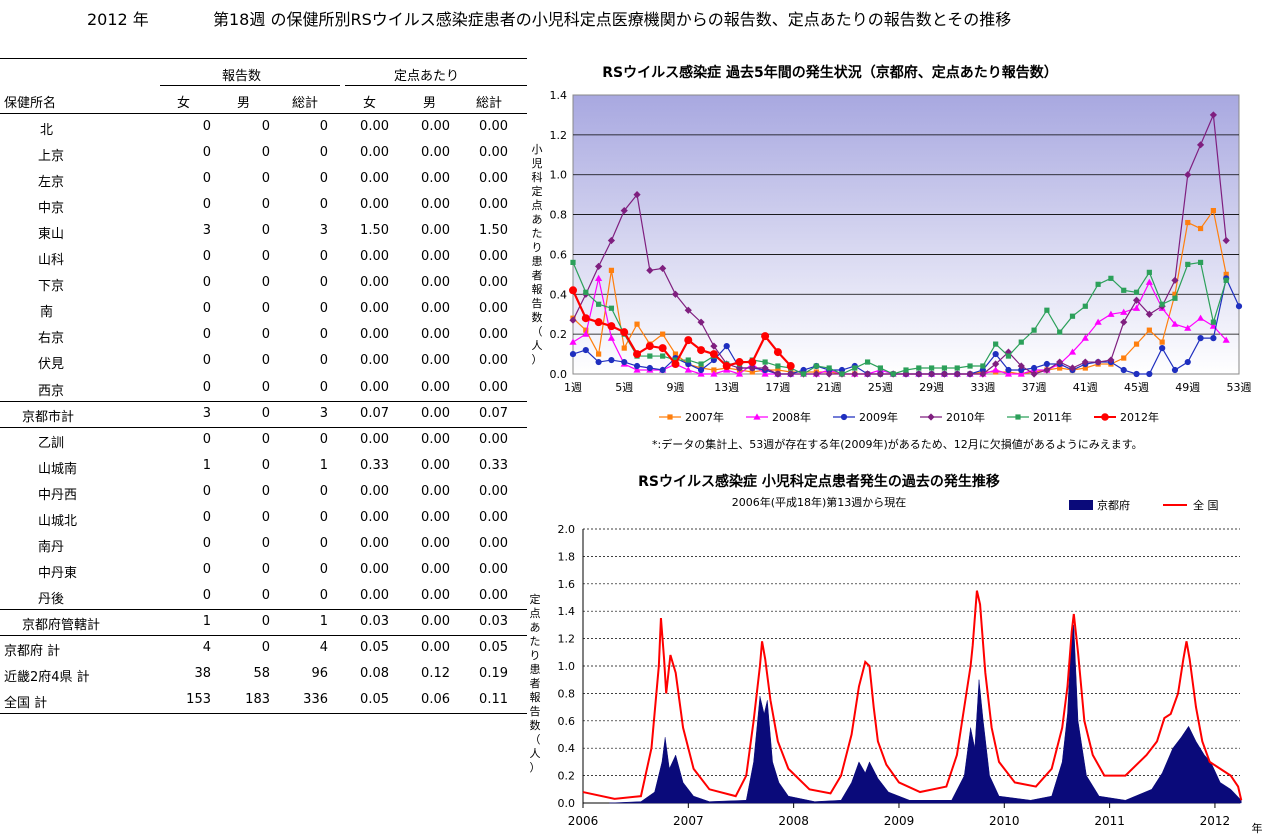 The image size is (1269, 840). Describe the element at coordinates (688, 821) in the screenshot. I see `x-tick-label: 2007` at that location.